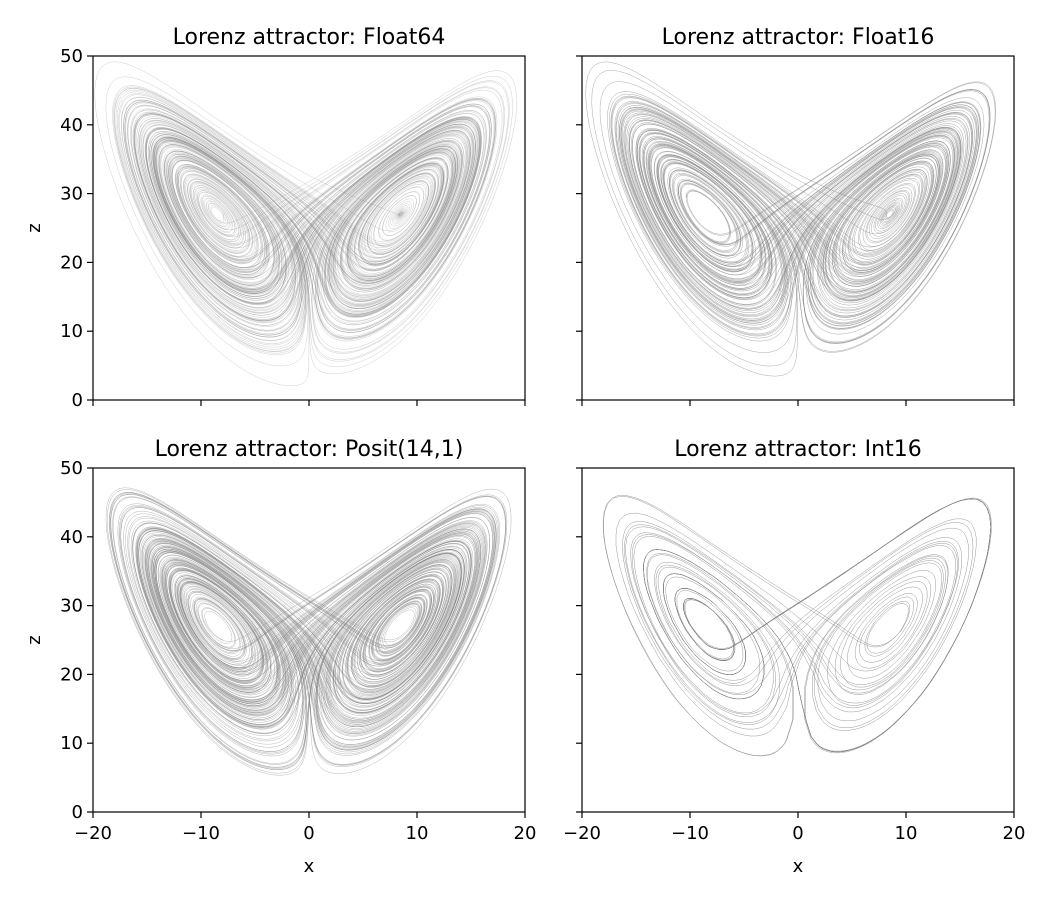 This screenshot has width=1050, height=900. I want to click on subplot-title: Lorenz attractor: Int16, so click(797, 449).